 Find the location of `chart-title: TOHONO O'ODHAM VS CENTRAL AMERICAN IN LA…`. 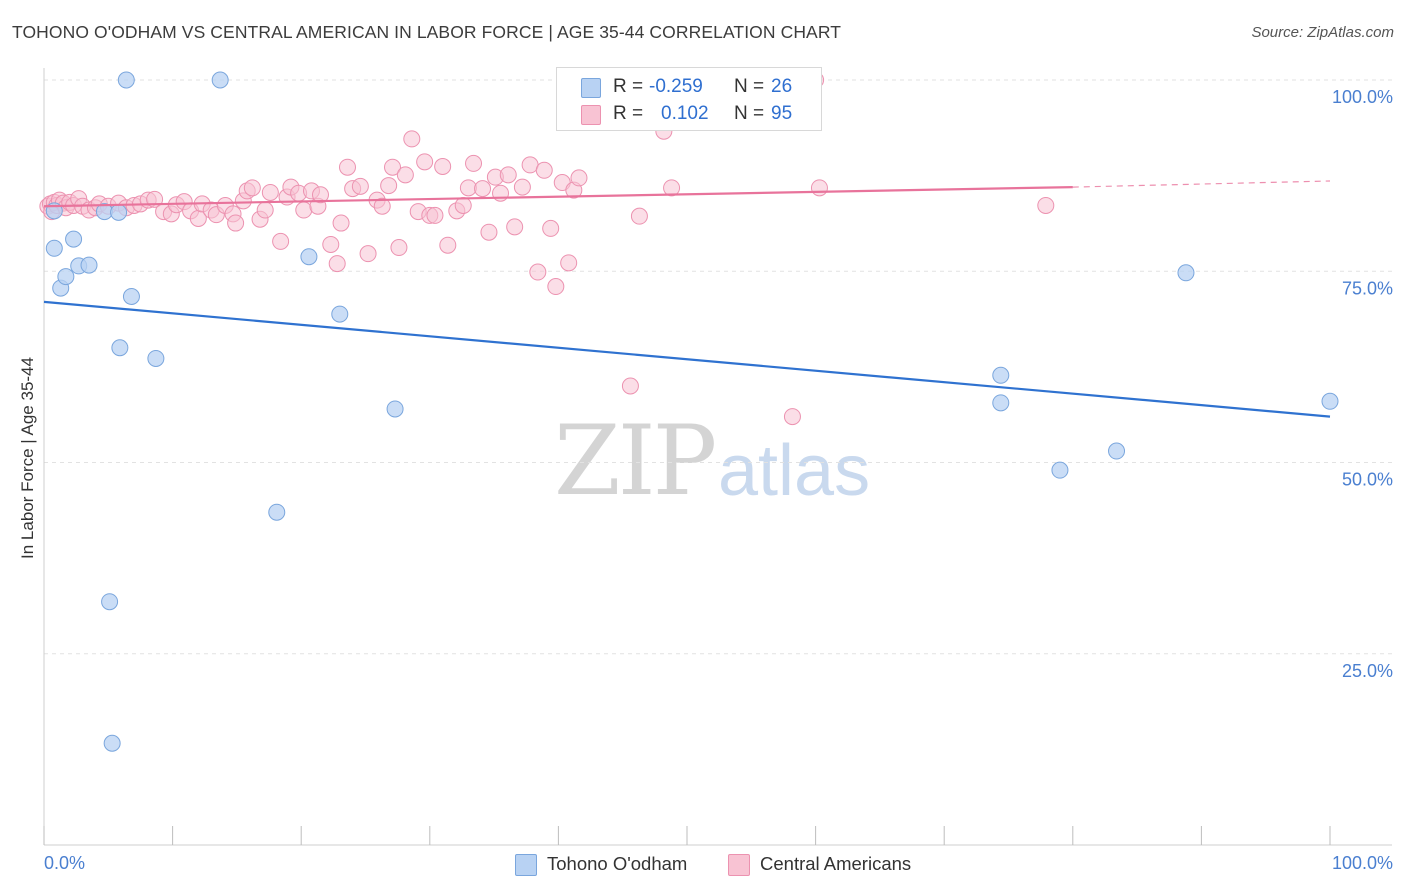

chart-title: TOHONO O'ODHAM VS CENTRAL AMERICAN IN LA… is located at coordinates (427, 32).